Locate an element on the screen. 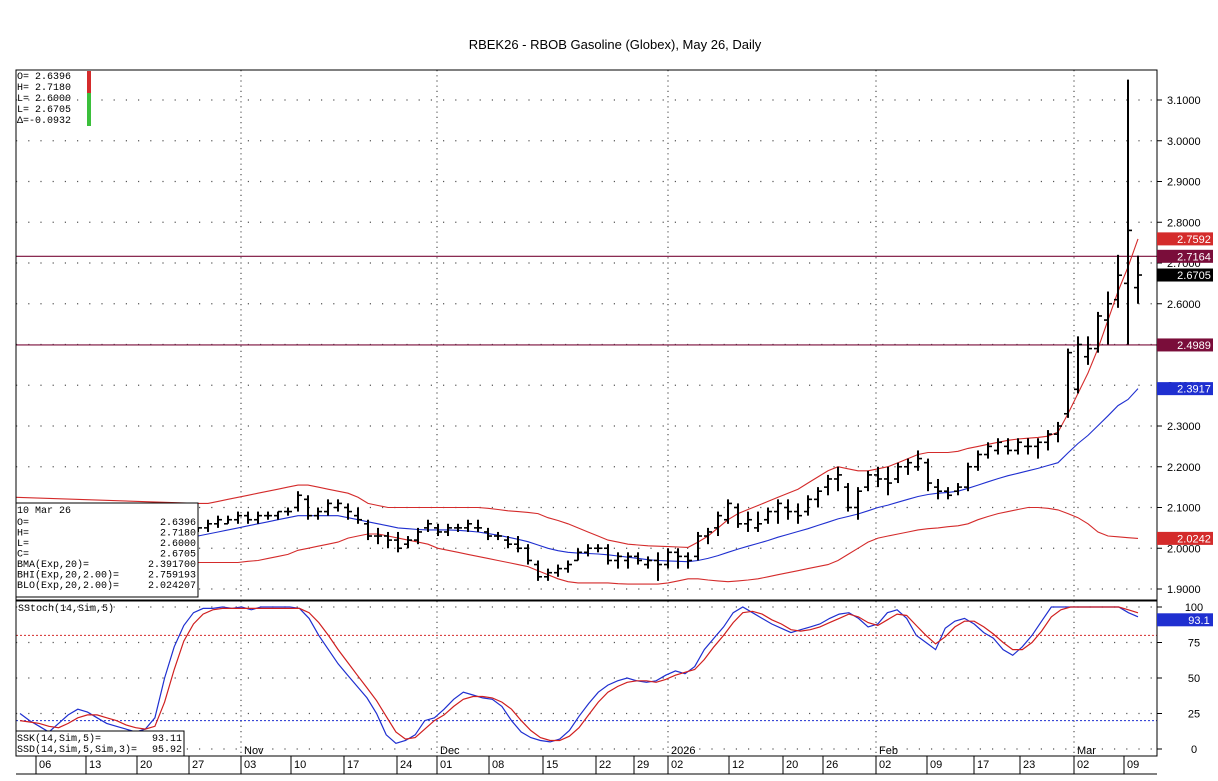  price-tick-label: 1.9000 is located at coordinates (1184, 590).